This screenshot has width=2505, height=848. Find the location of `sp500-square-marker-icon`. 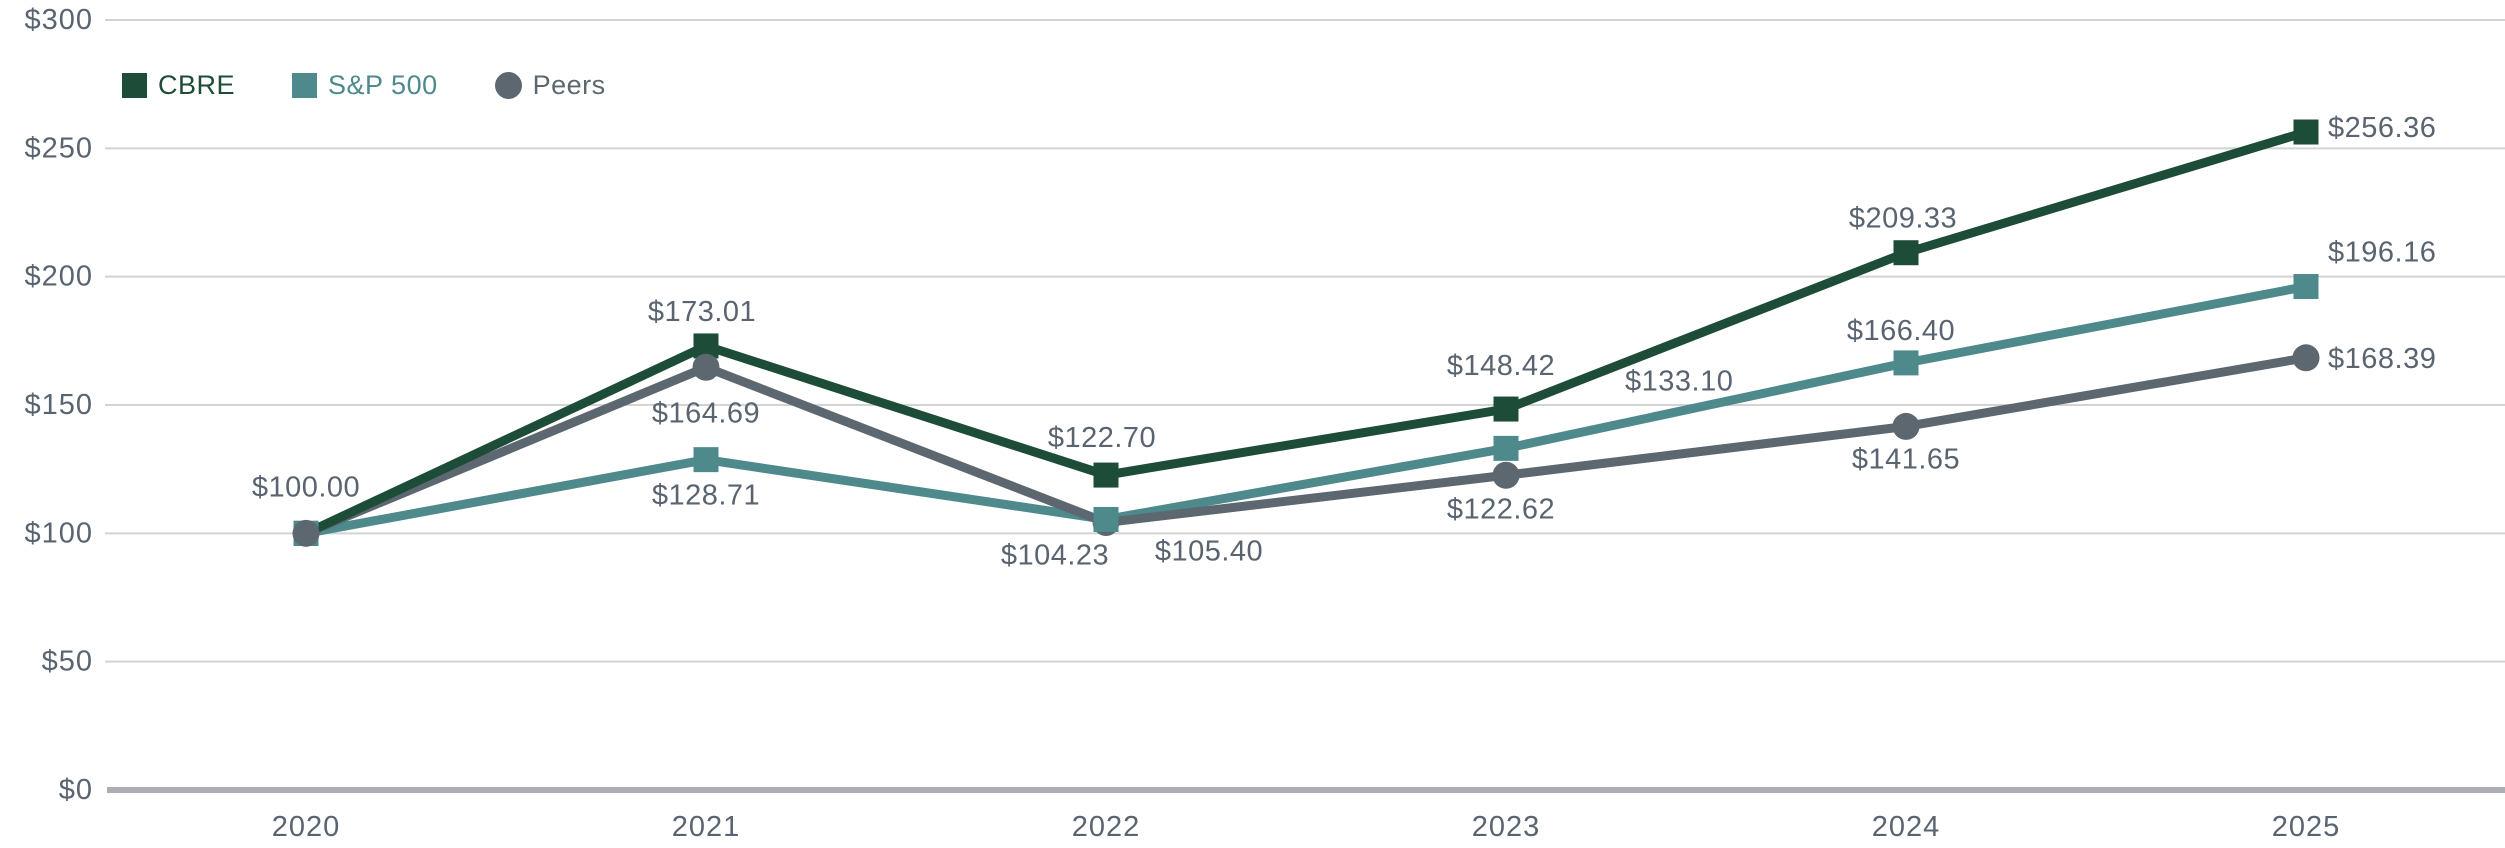

sp500-square-marker-icon is located at coordinates (305, 85).